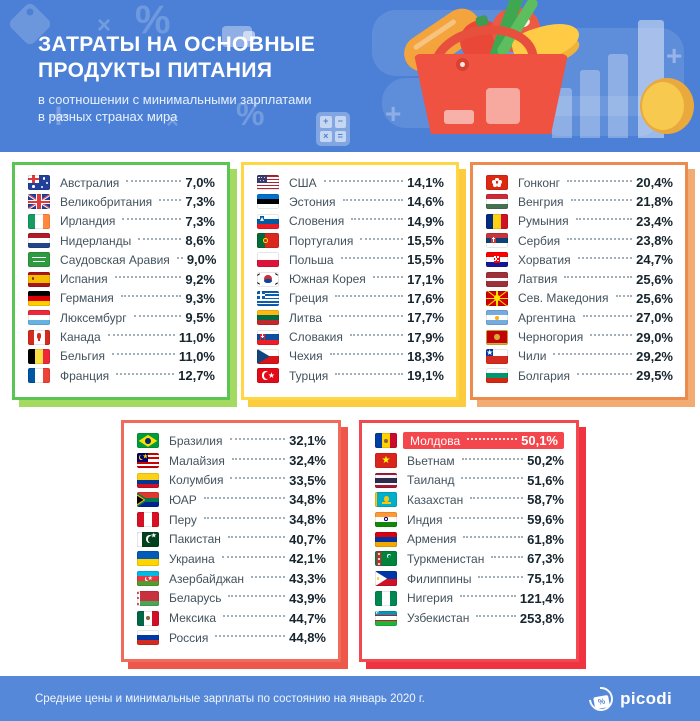 This screenshot has height=721, width=700. What do you see at coordinates (459, 117) in the screenshot?
I see `basket-reflection` at bounding box center [459, 117].